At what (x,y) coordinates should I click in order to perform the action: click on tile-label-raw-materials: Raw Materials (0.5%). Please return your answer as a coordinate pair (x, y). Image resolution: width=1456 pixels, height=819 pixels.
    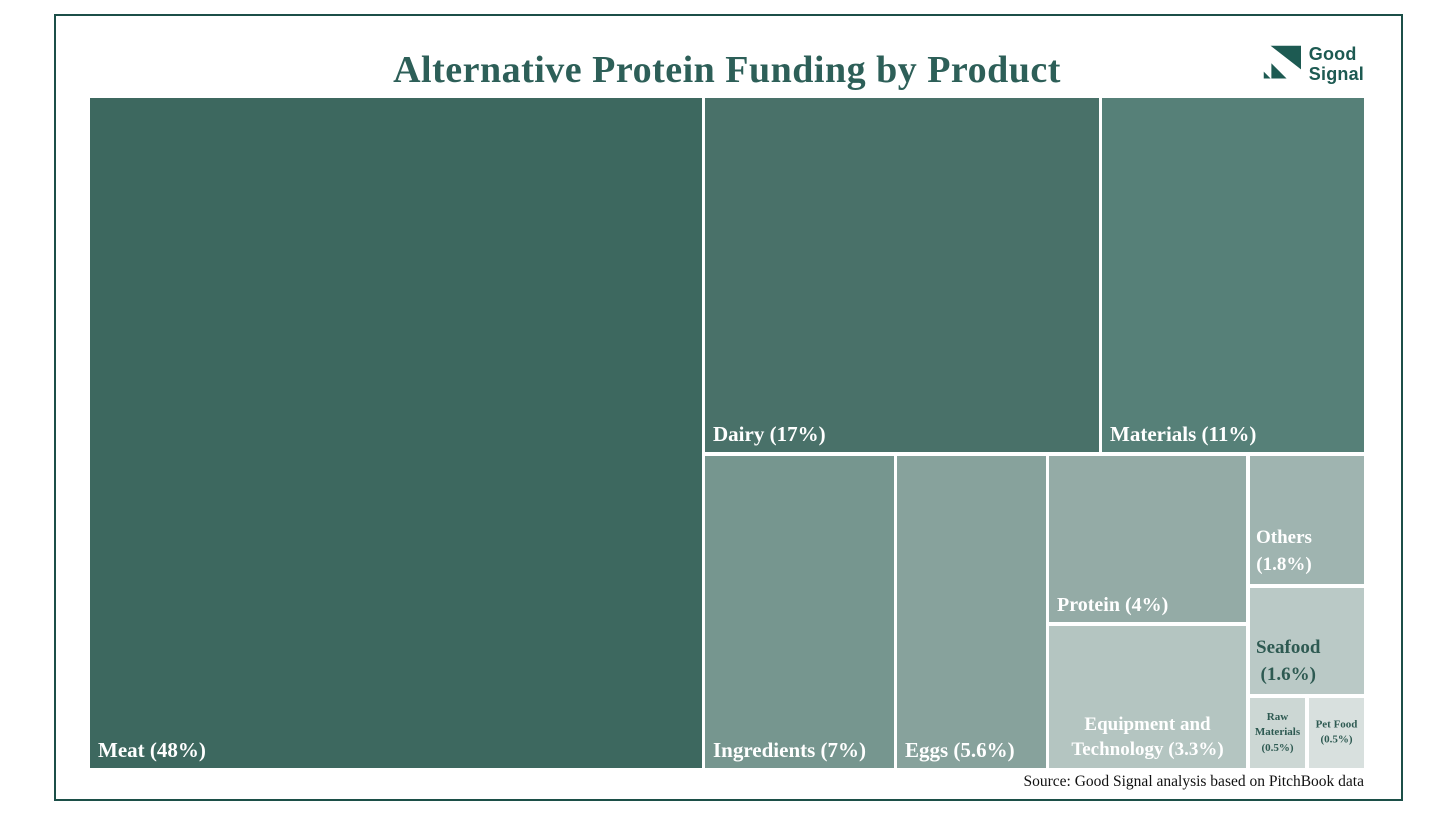
    Looking at the image, I should click on (1277, 732).